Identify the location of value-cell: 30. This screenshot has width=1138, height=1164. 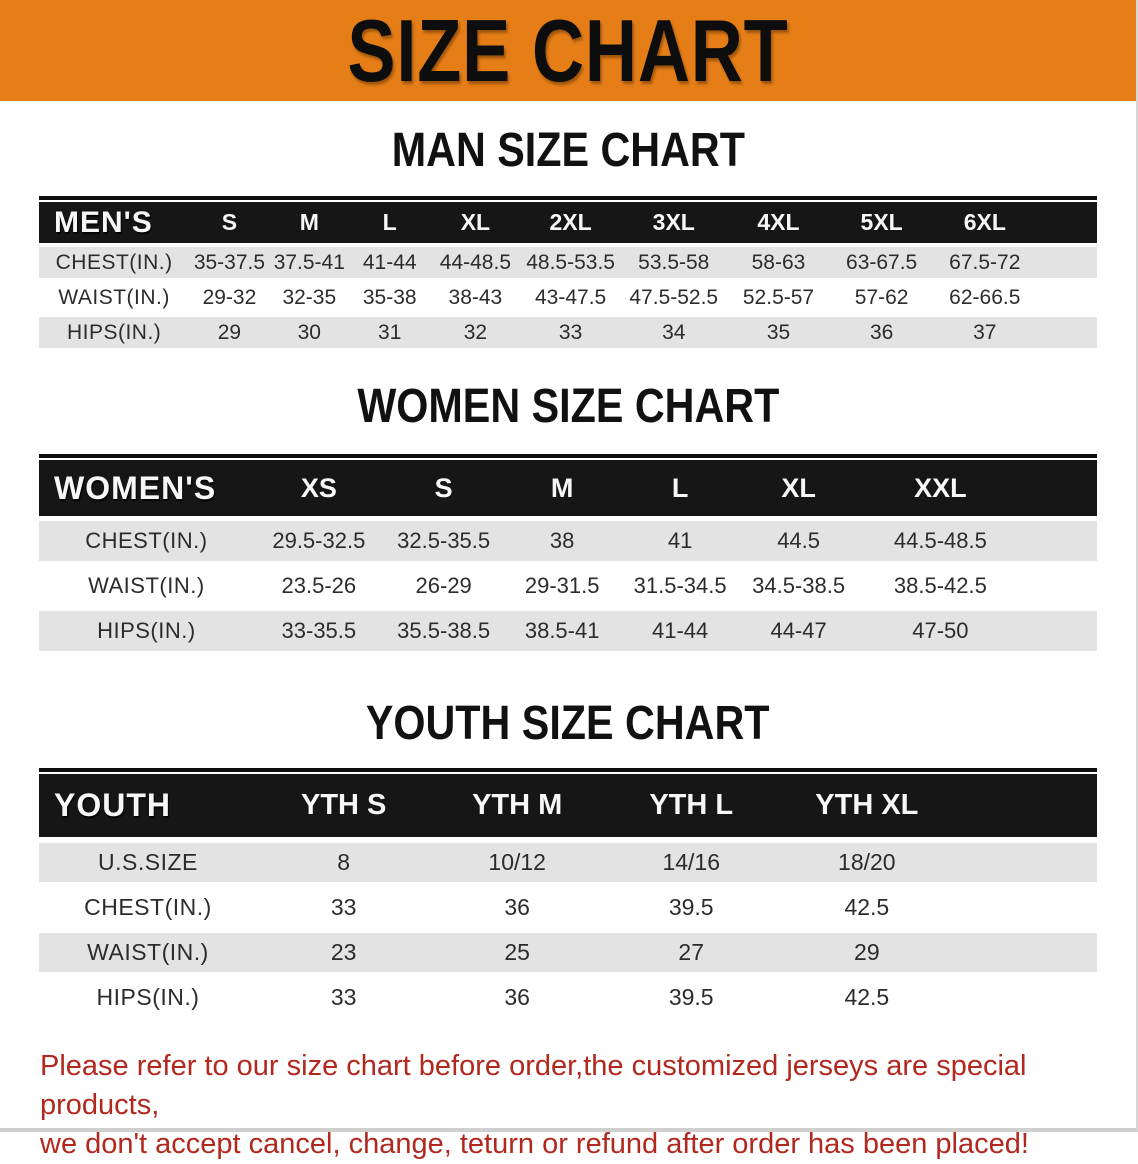
(309, 332).